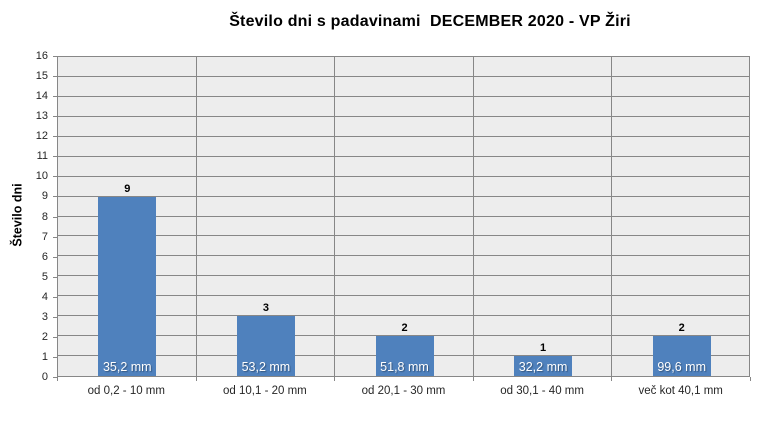 The image size is (770, 439). Describe the element at coordinates (681, 367) in the screenshot. I see `bar-mm-label: 99,6 mm` at that location.